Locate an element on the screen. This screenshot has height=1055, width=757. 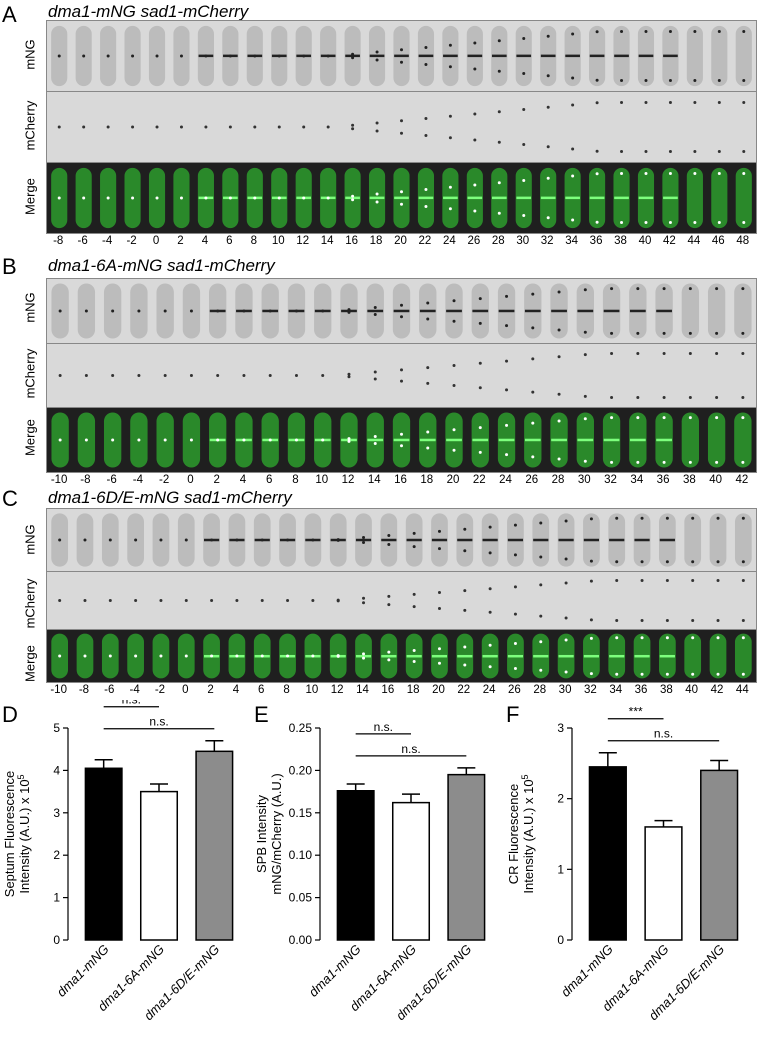
time-label: 48 is located at coordinates (743, 241).